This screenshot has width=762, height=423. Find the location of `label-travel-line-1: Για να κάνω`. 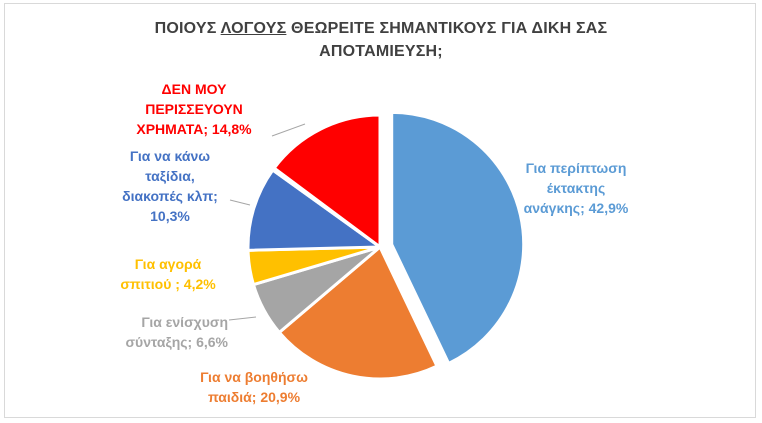

label-travel-line-1: Για να κάνω is located at coordinates (170, 156).